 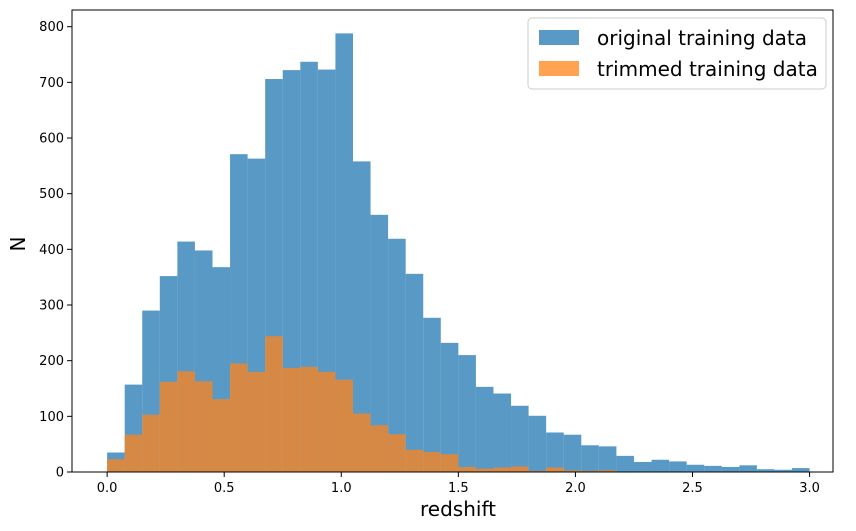 I want to click on y-tick-label: 500, so click(x=51, y=194).